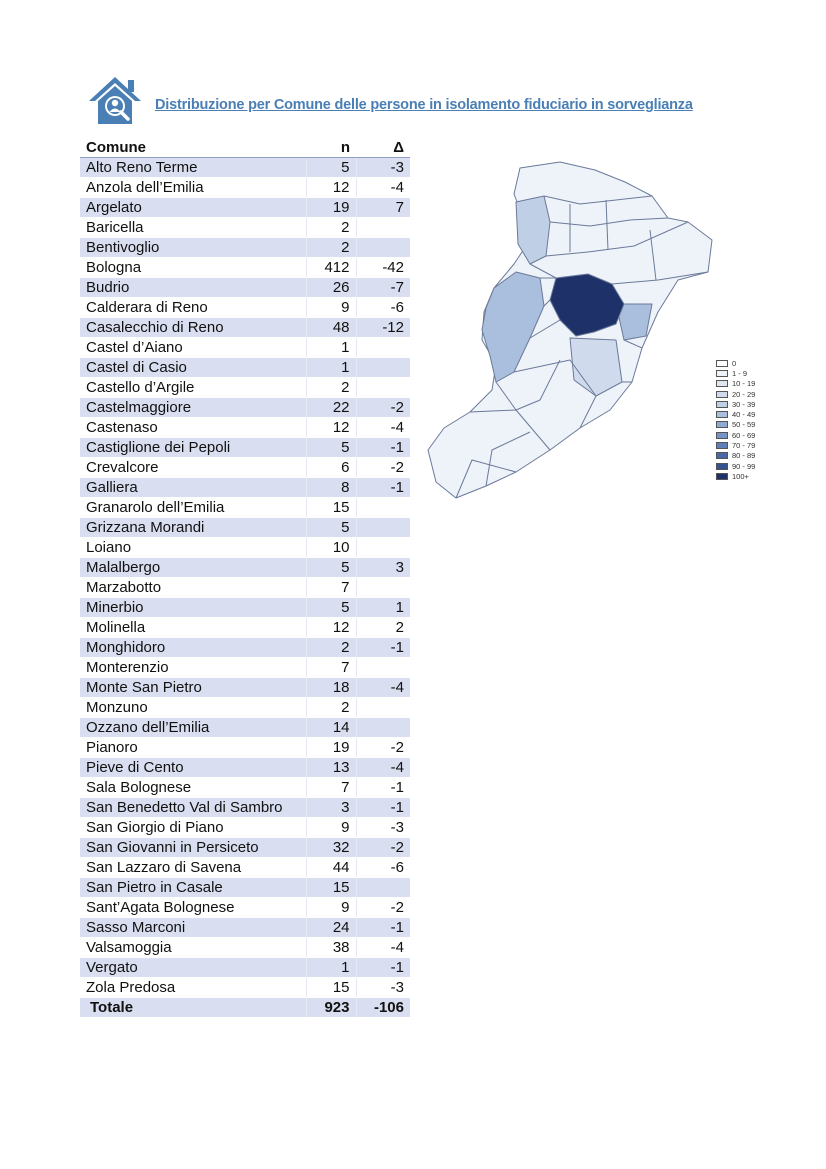  Describe the element at coordinates (193, 887) in the screenshot. I see `cell-comune: San Pietro in Casale` at that location.